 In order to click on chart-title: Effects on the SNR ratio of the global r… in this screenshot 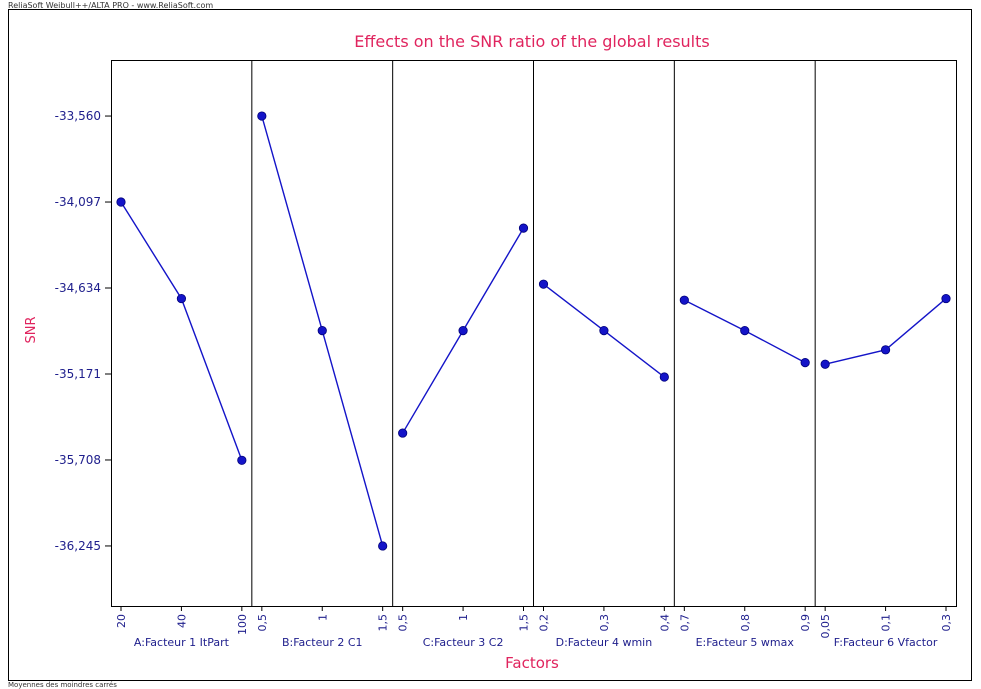, I will do `click(531, 41)`.